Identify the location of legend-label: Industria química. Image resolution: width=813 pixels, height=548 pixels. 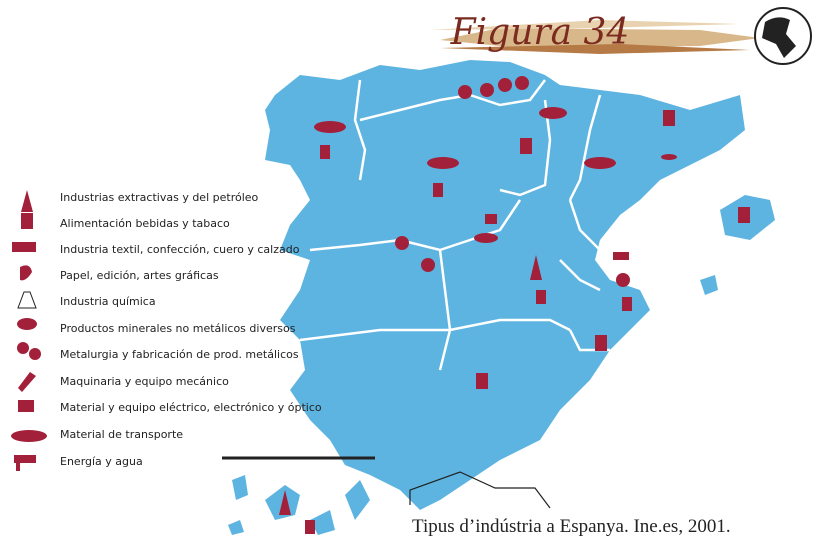
(108, 301).